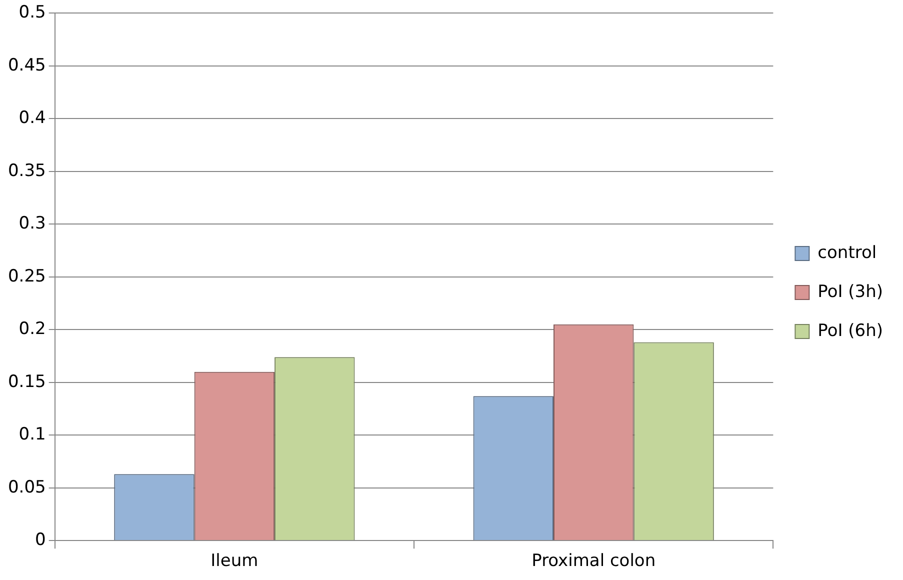  Describe the element at coordinates (27, 65) in the screenshot. I see `y-tick-label: 0.45` at that location.